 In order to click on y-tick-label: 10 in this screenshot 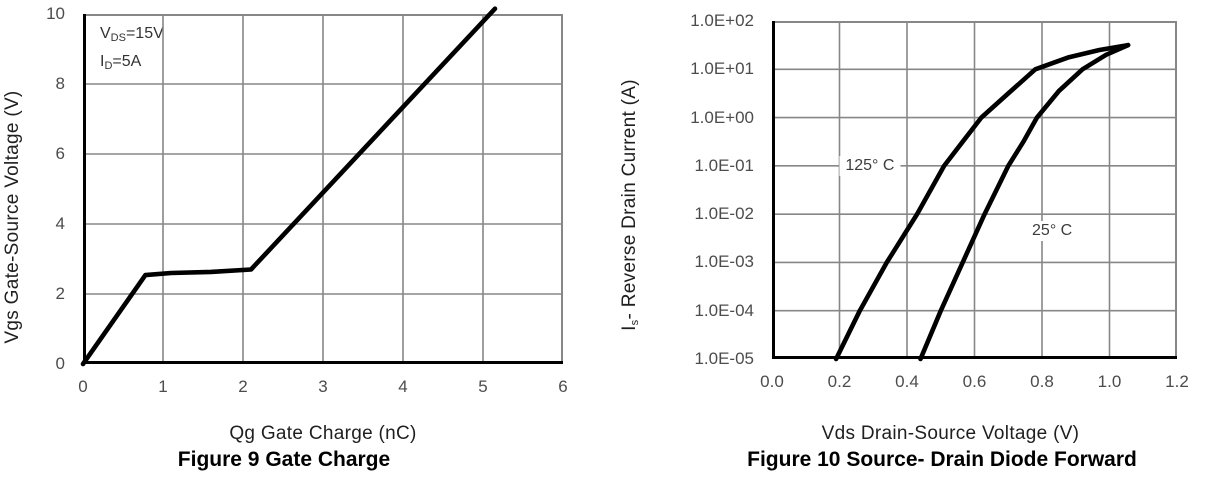, I will do `click(55, 13)`.